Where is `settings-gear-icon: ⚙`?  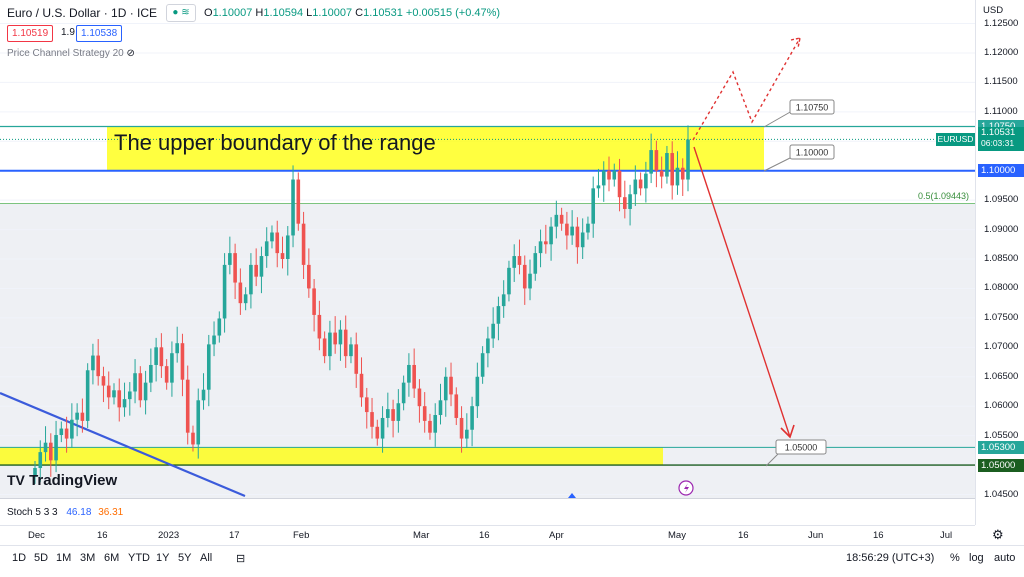
settings-gear-icon: ⚙ is located at coordinates (998, 534).